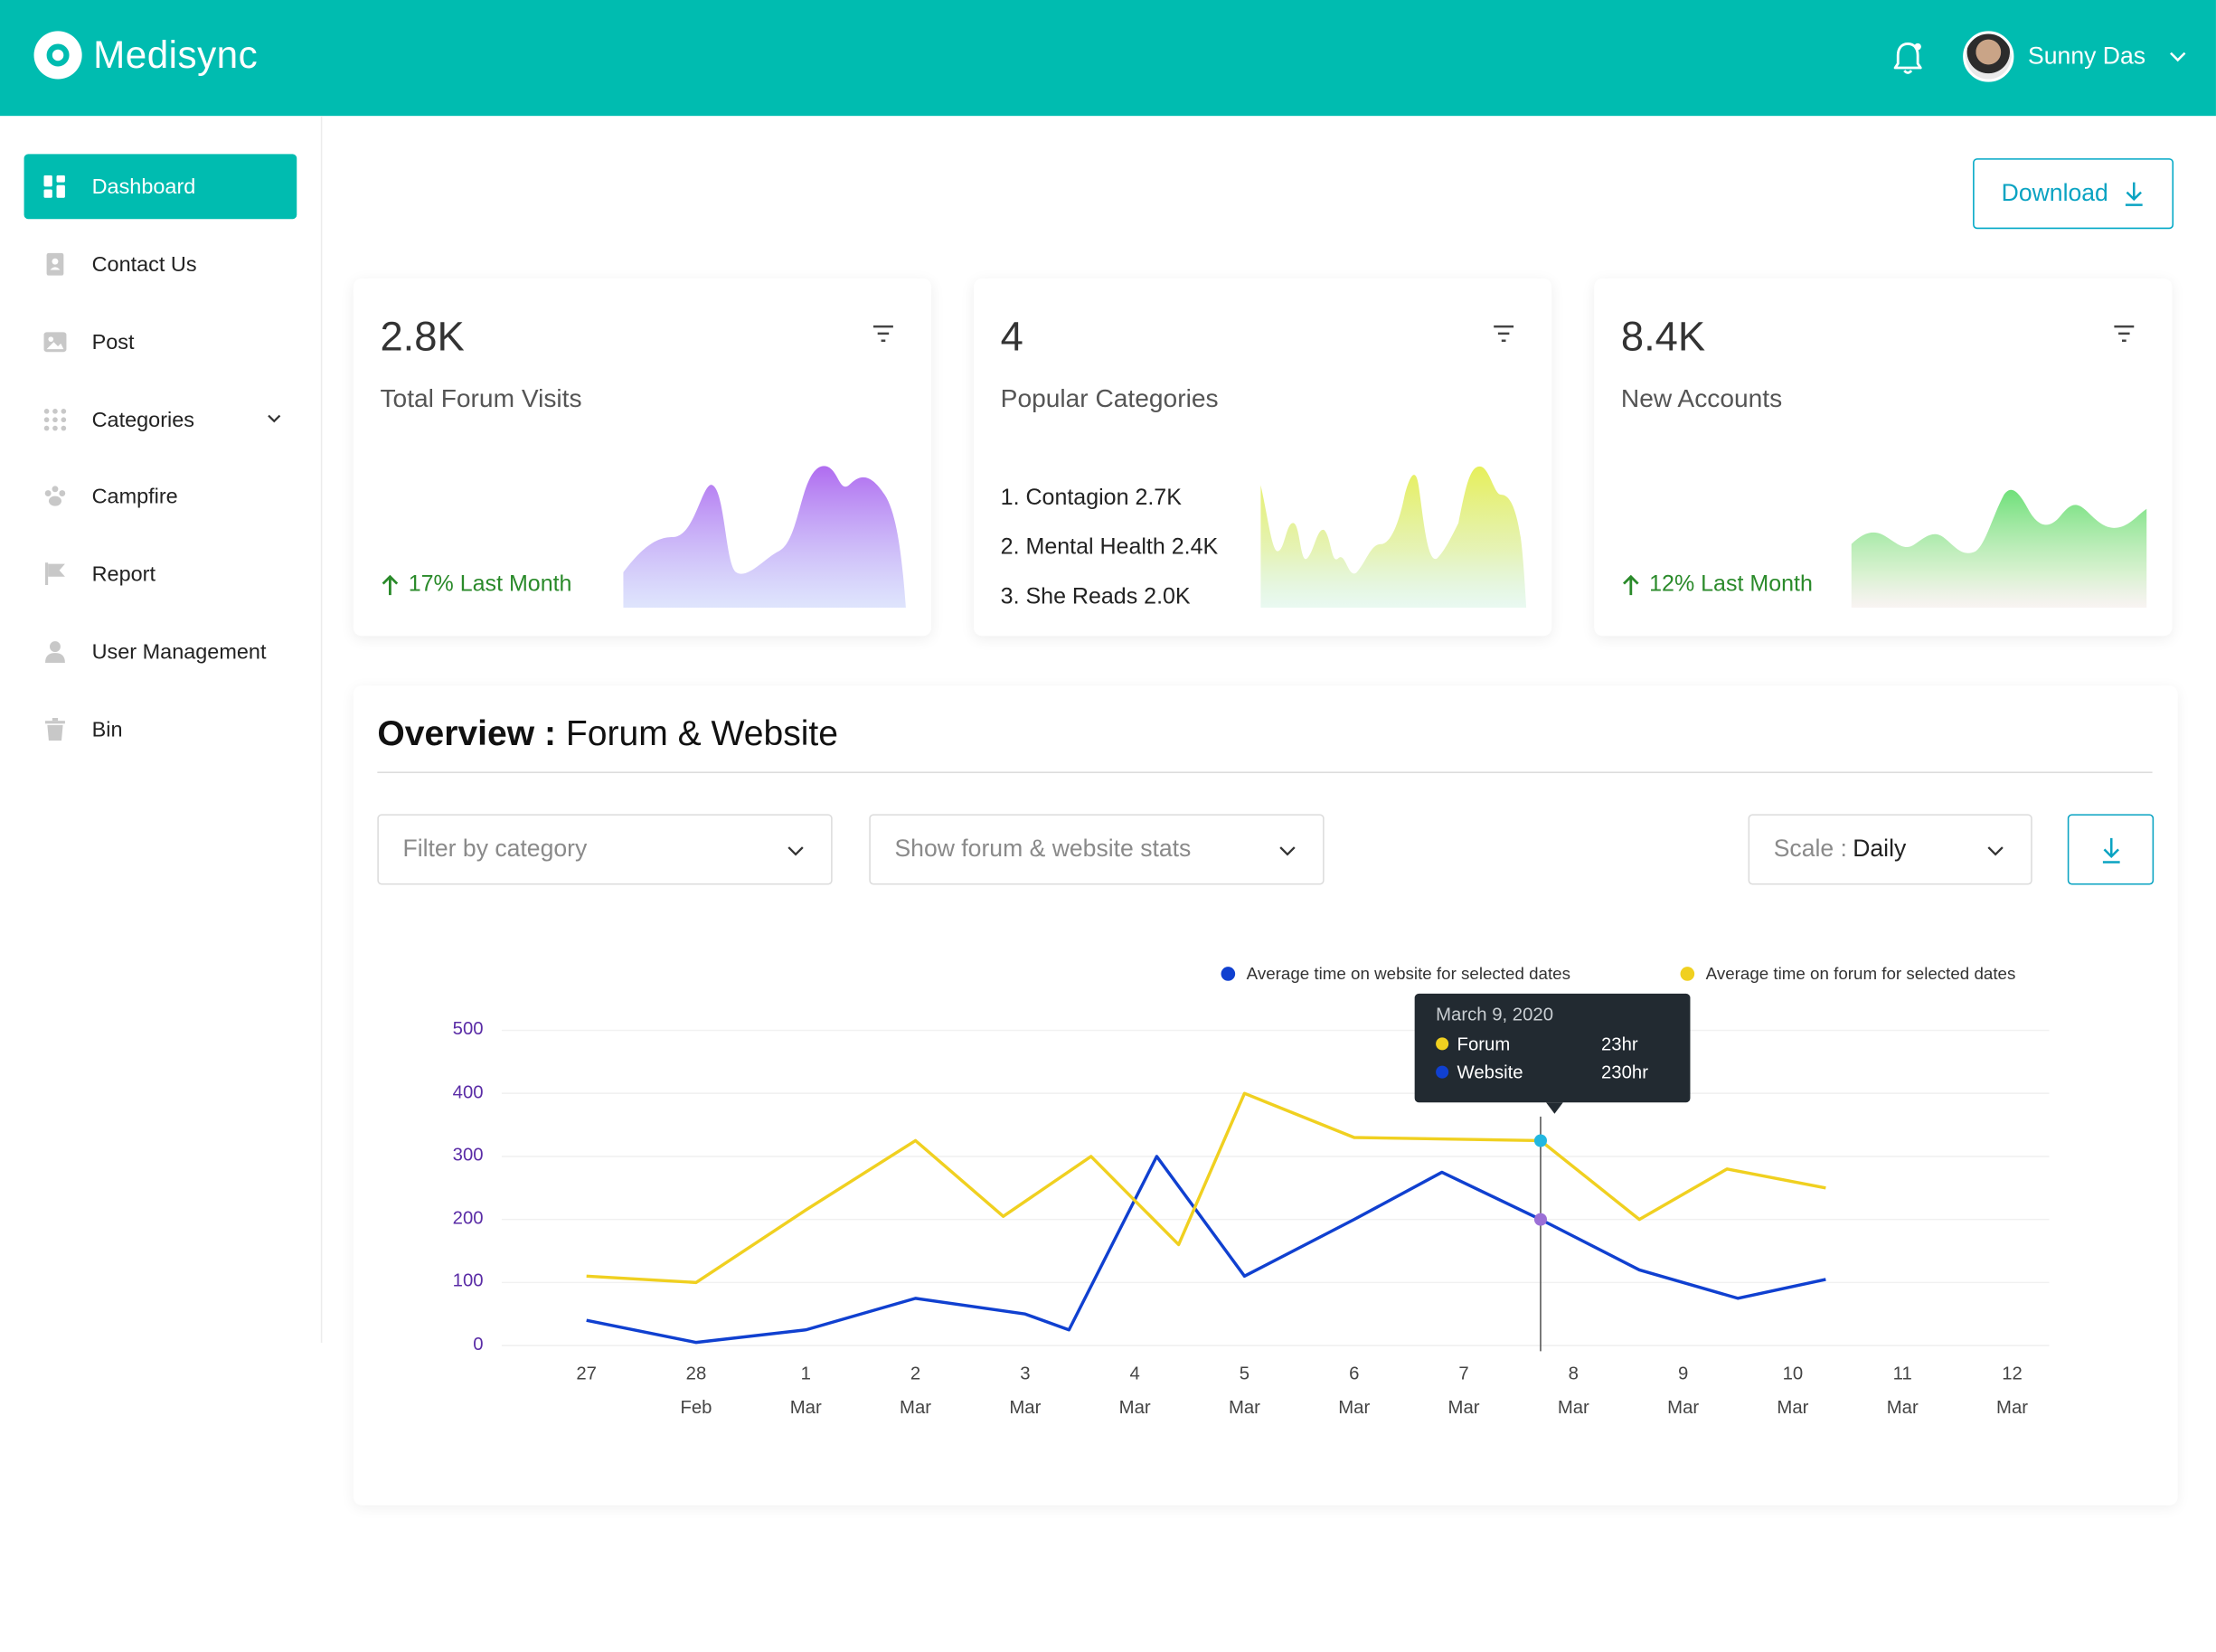 This screenshot has width=2216, height=1652. Describe the element at coordinates (1134, 1373) in the screenshot. I see `x-tick-day: 4` at that location.